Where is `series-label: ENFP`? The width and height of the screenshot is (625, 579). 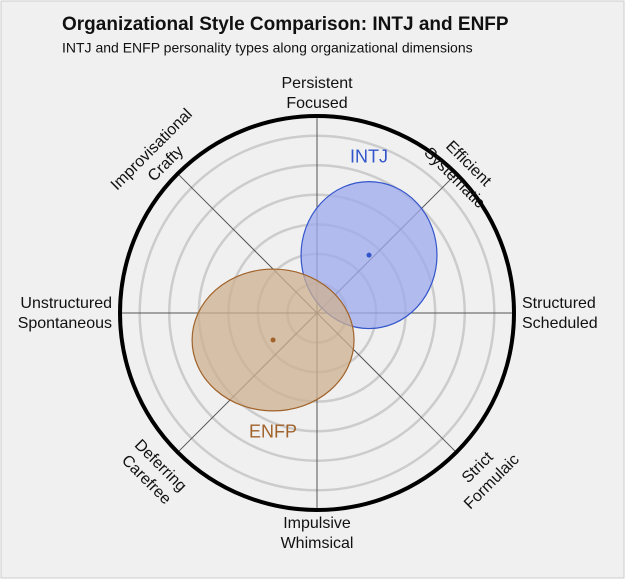
series-label: ENFP is located at coordinates (273, 432).